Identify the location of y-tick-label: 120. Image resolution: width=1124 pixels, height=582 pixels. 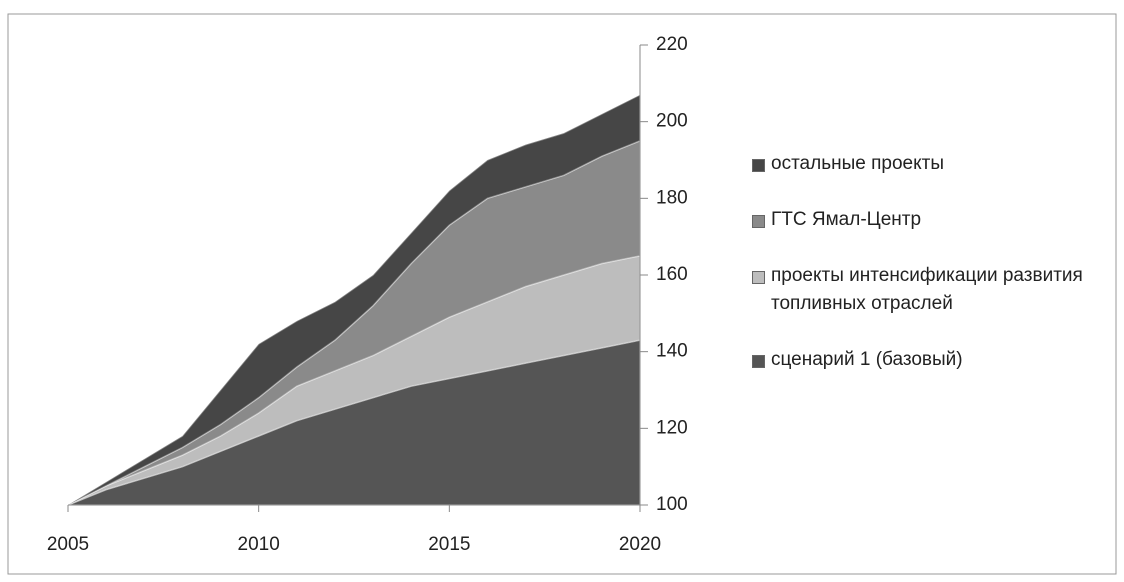
(672, 427).